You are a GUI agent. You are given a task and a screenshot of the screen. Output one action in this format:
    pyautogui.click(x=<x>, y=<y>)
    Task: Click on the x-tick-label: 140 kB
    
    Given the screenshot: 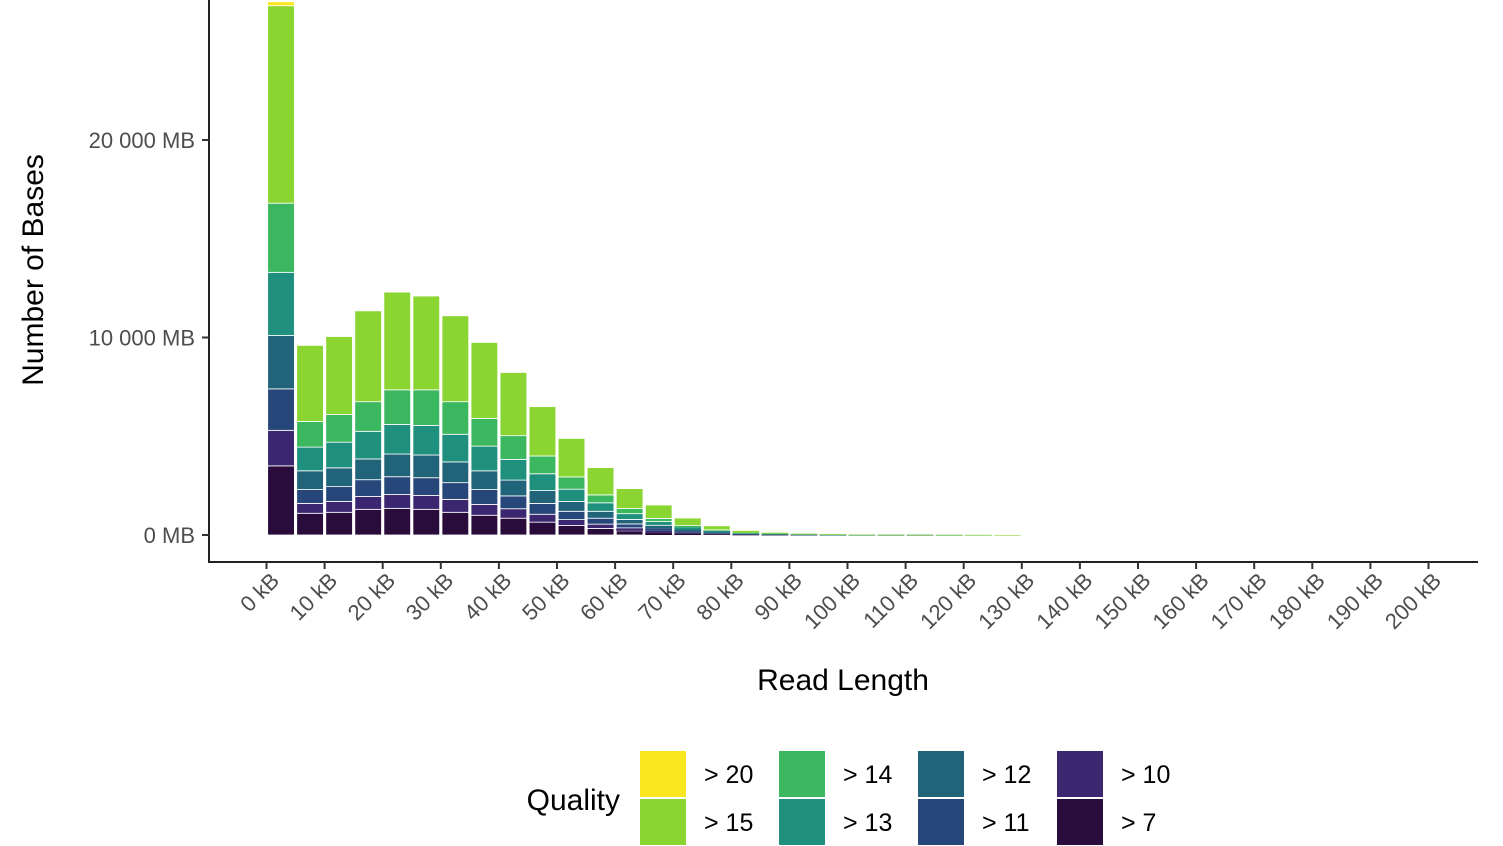 What is the action you would take?
    pyautogui.click(x=1064, y=601)
    